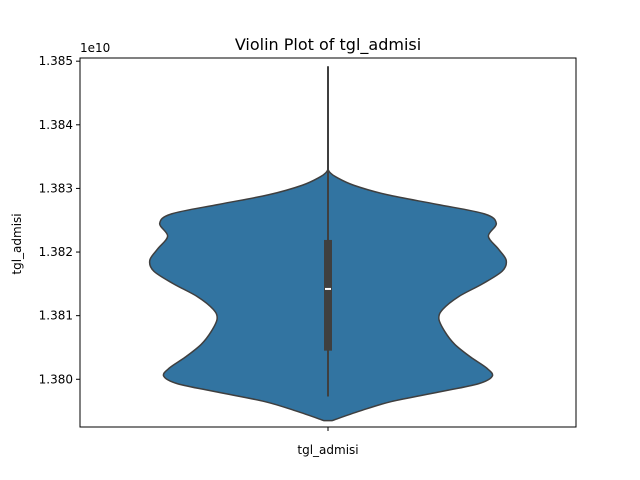 Image resolution: width=640 pixels, height=480 pixels. I want to click on y-tick-label: 1.380, so click(56, 379).